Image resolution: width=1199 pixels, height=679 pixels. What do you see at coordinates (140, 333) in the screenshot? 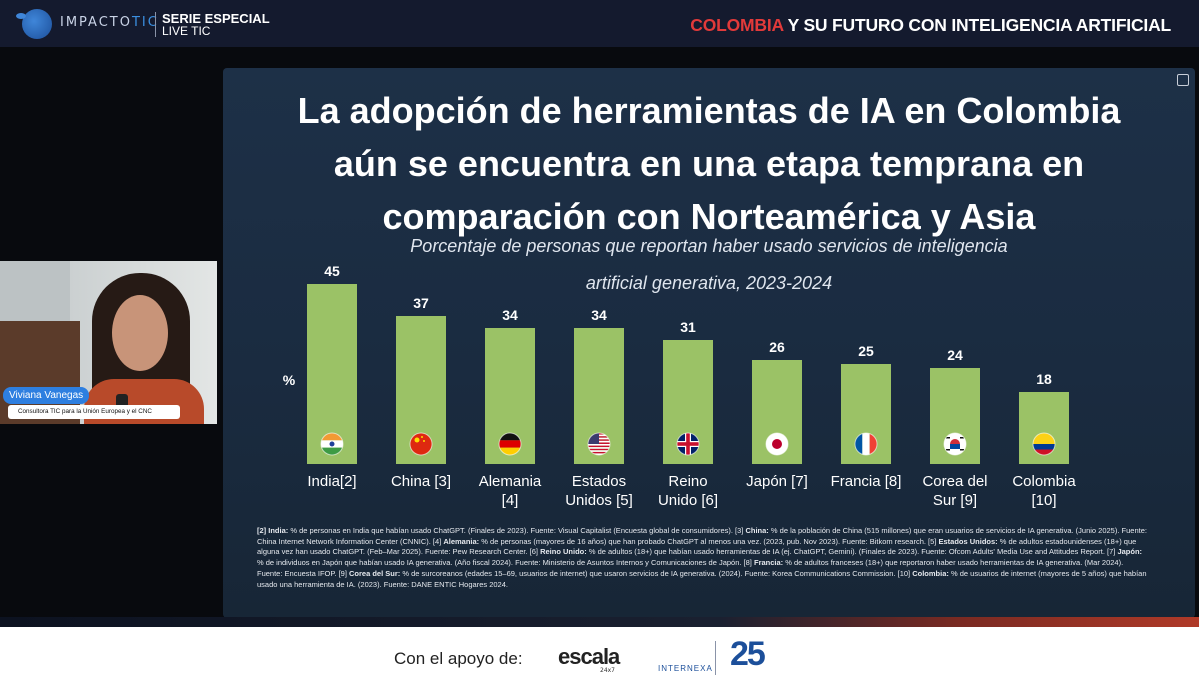
I see `presenter-face` at bounding box center [140, 333].